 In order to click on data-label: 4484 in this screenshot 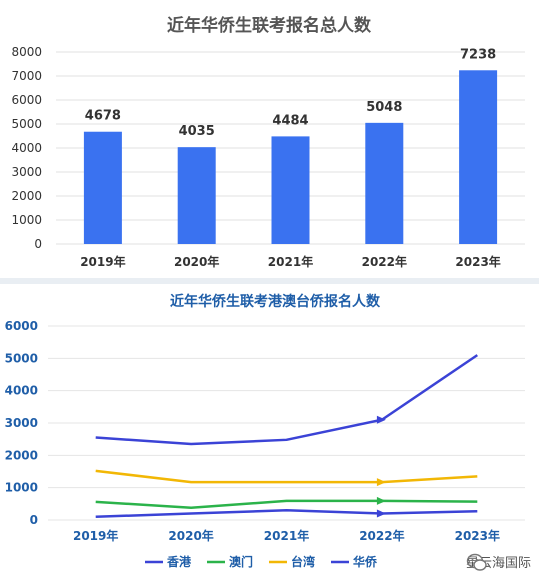, I will do `click(290, 120)`.